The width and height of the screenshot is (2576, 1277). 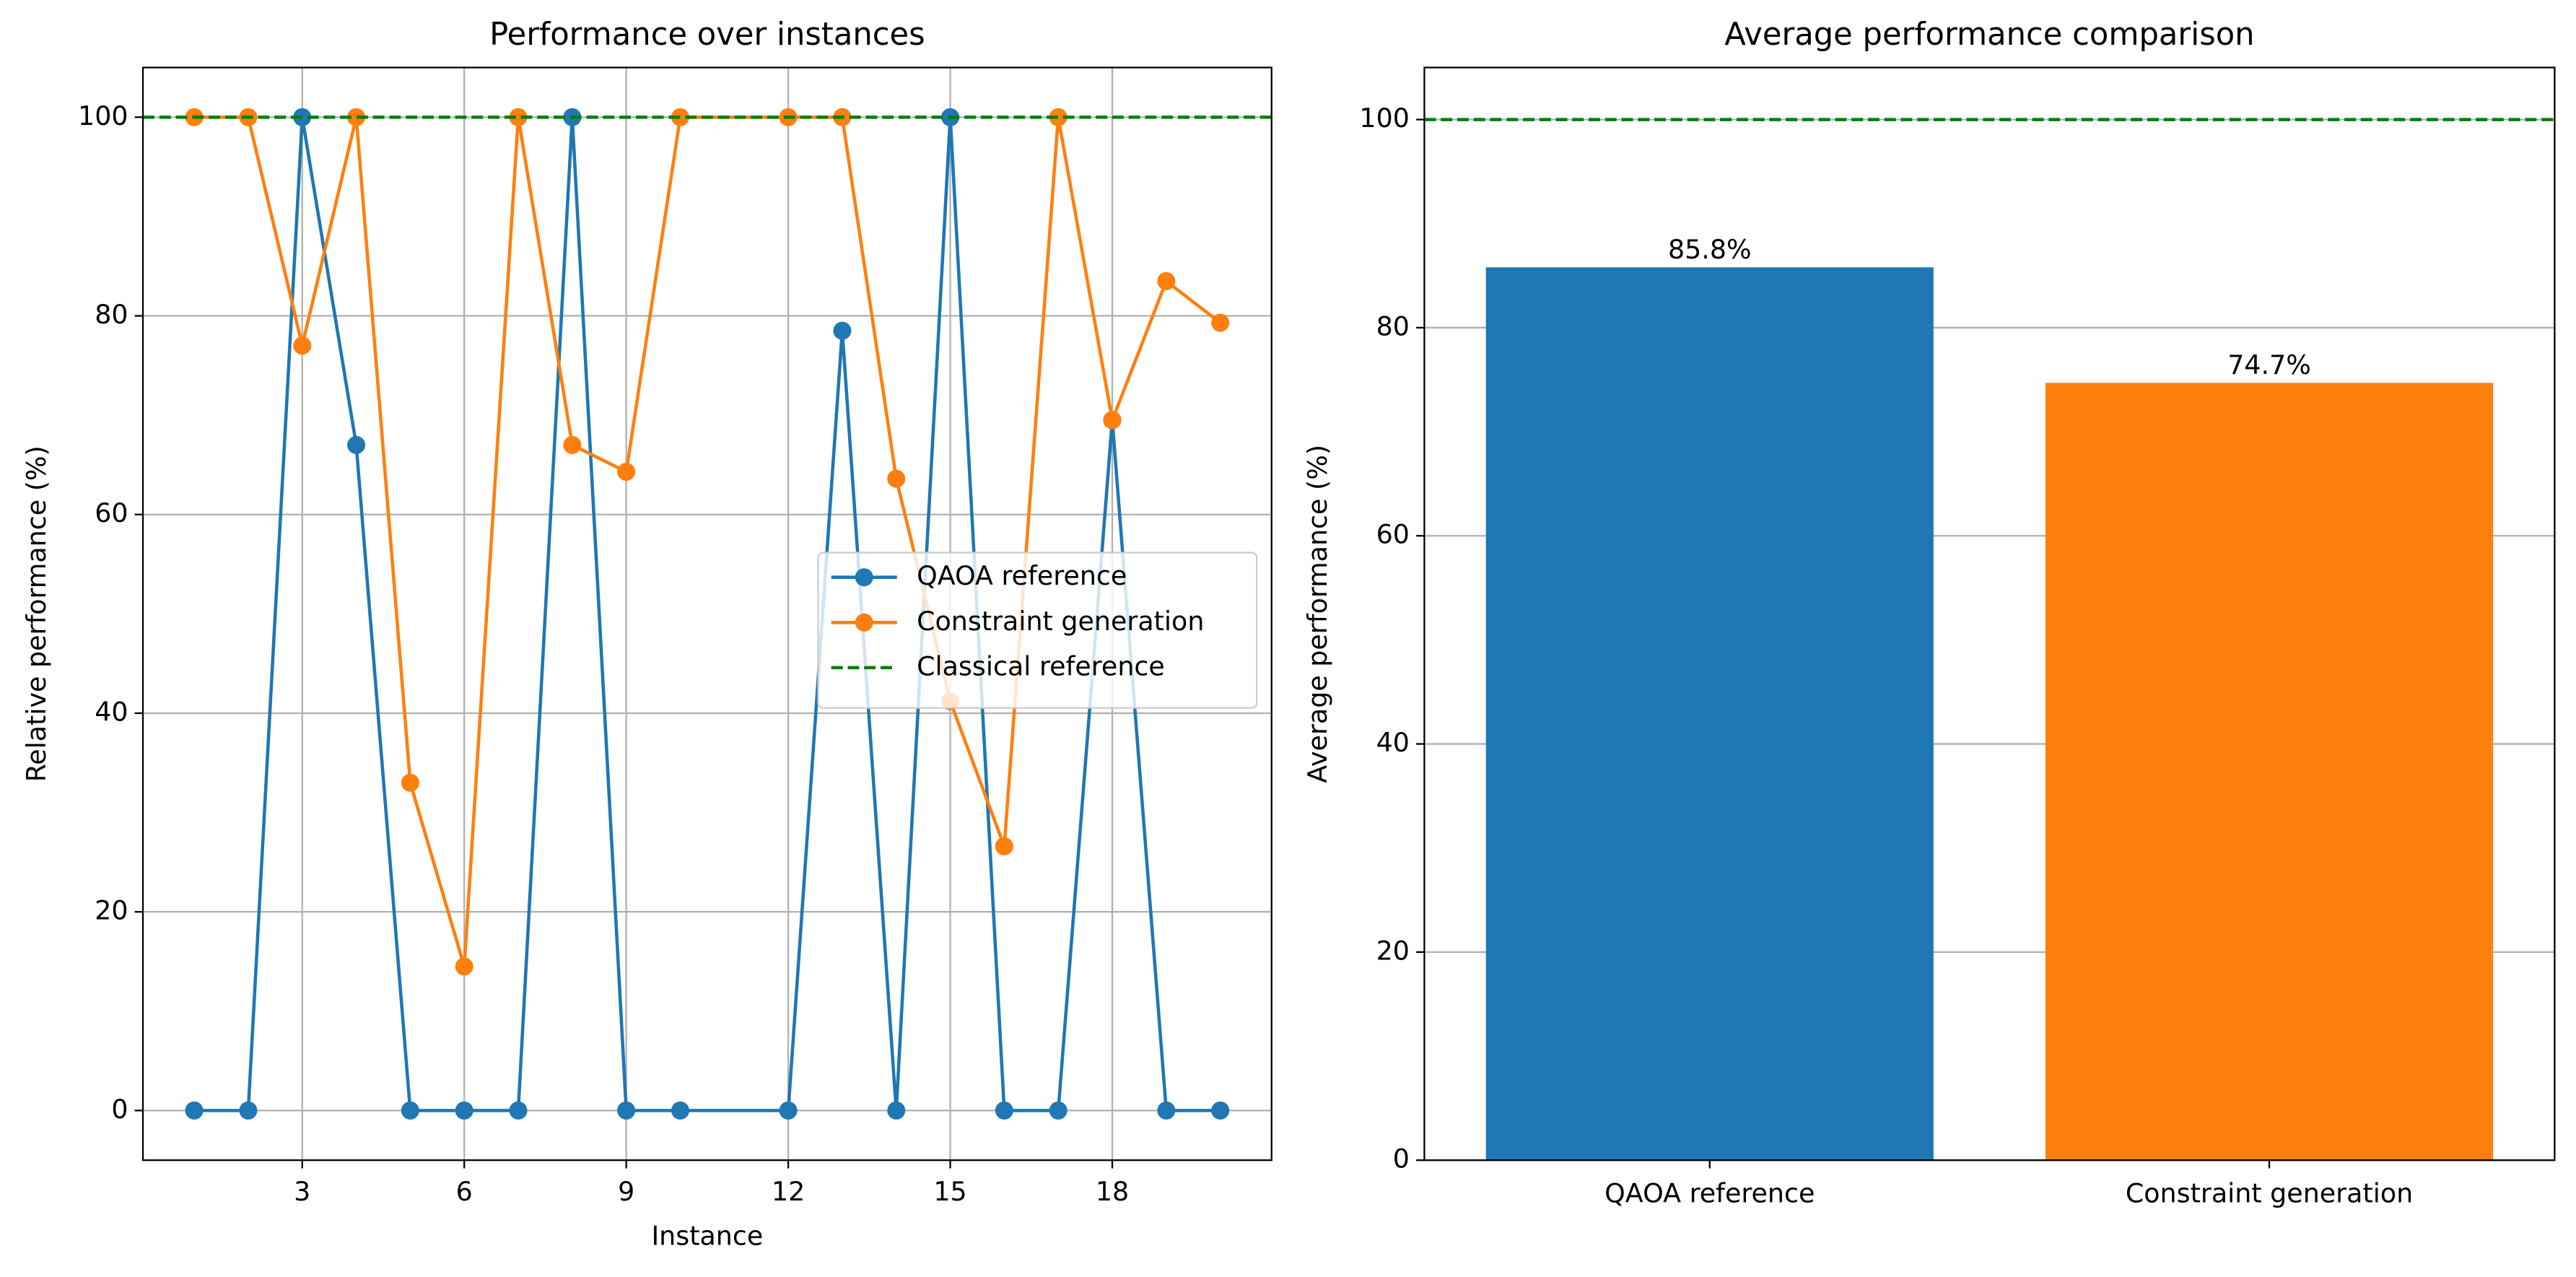 What do you see at coordinates (1060, 621) in the screenshot?
I see `legend-label: Constraint generation` at bounding box center [1060, 621].